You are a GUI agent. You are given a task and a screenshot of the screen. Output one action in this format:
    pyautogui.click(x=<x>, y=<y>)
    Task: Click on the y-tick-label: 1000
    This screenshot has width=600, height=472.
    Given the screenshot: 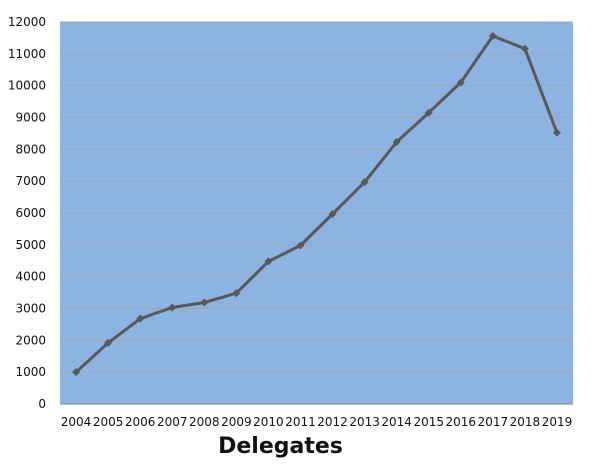 What is the action you would take?
    pyautogui.click(x=30, y=372)
    